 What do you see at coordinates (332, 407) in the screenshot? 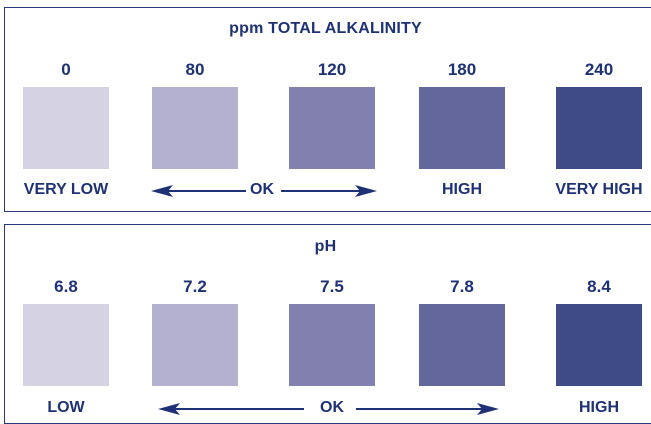
I see `ph-label-ok: OK` at bounding box center [332, 407].